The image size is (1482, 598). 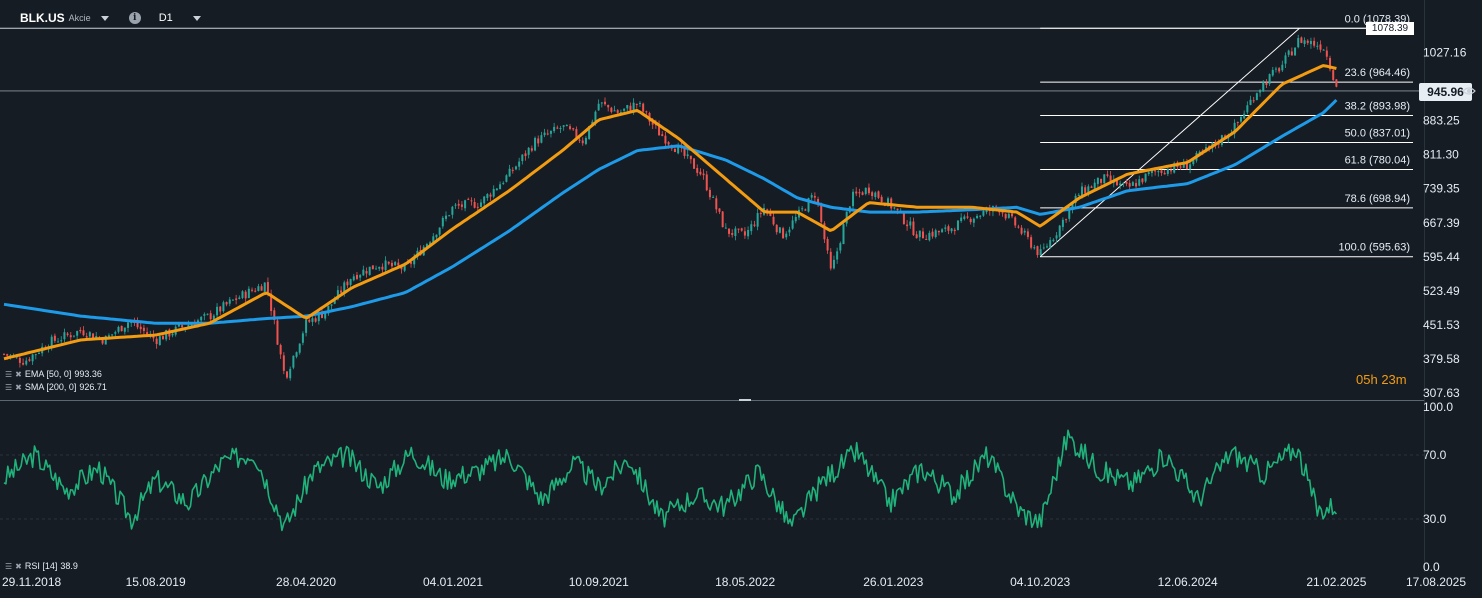 I want to click on time-tick-label: 21.02.2025, so click(x=1336, y=582).